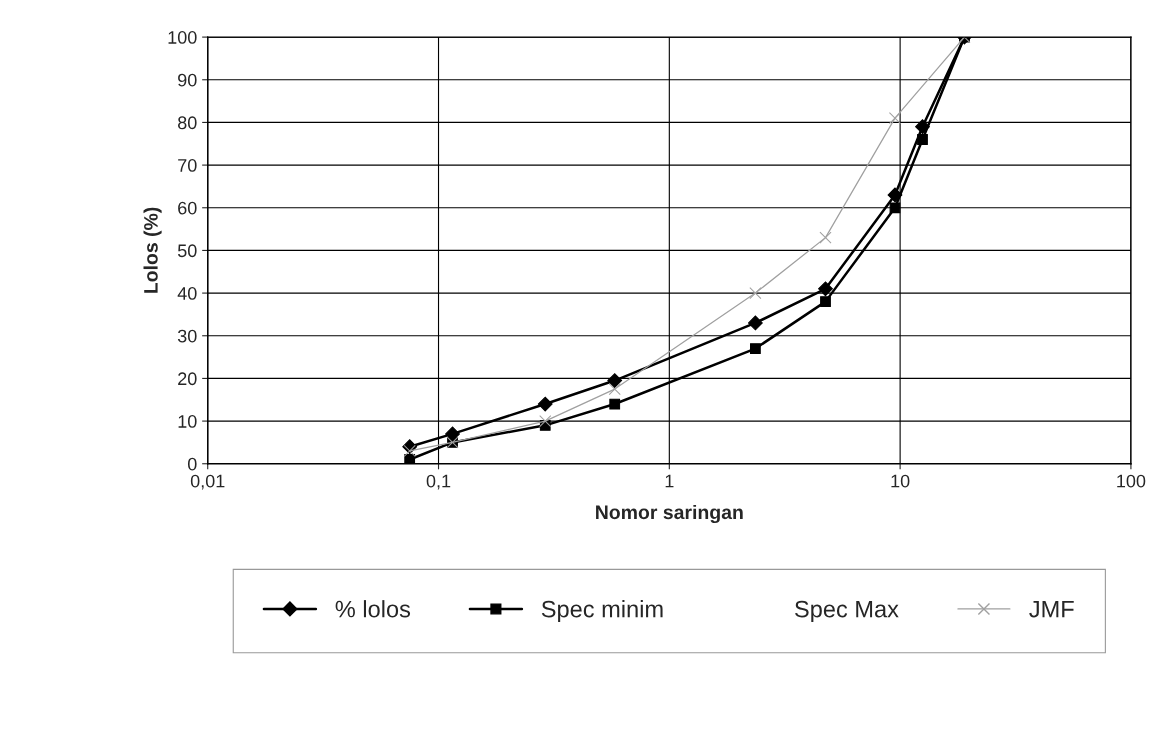  What do you see at coordinates (187, 123) in the screenshot?
I see `y-tick-label: 80` at bounding box center [187, 123].